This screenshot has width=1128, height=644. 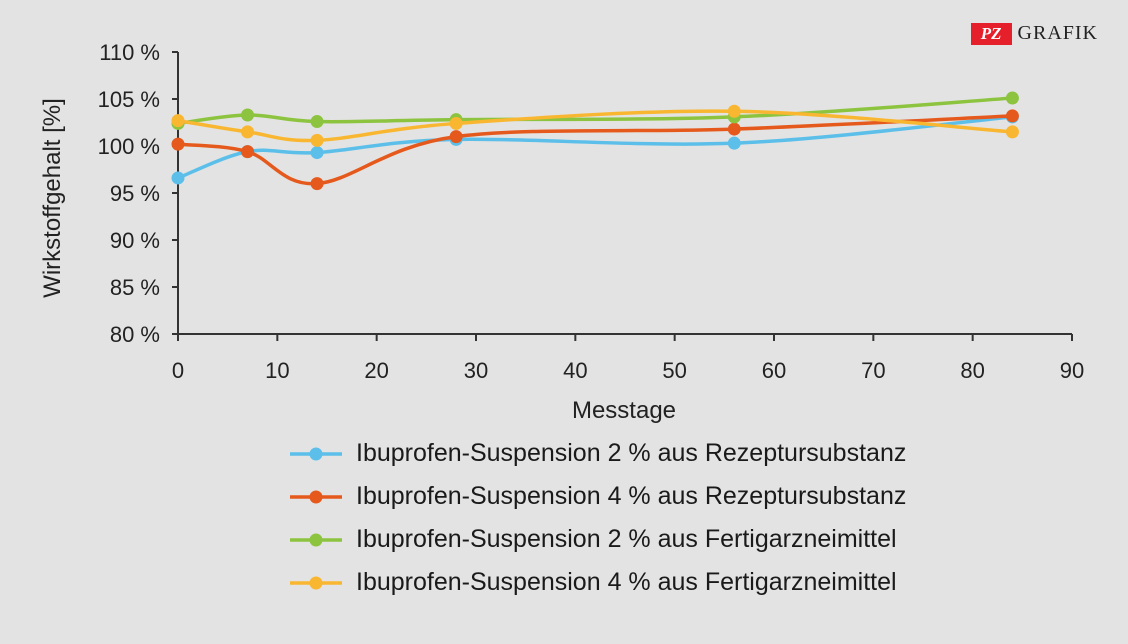 I want to click on y-tick-label: 100 %, so click(x=129, y=146).